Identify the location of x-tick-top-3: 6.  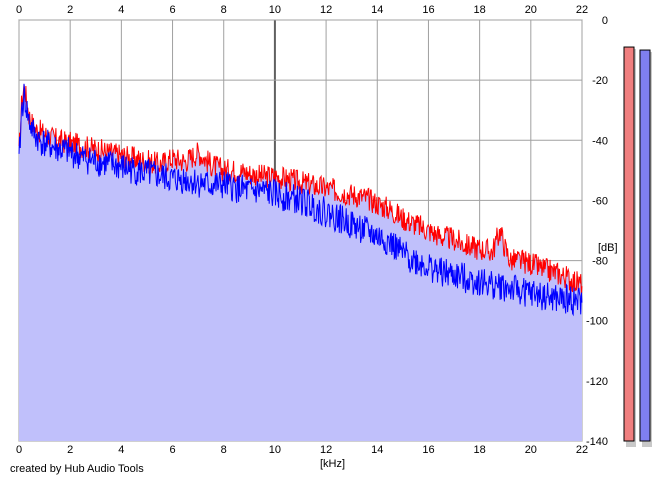
(172, 10).